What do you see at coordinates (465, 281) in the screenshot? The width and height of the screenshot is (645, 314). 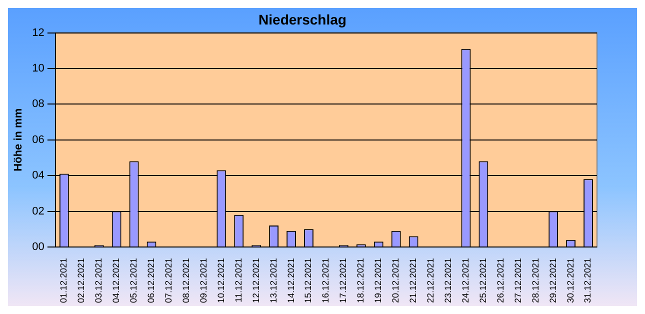 I see `x-tick-label: 24.12.2021` at bounding box center [465, 281].